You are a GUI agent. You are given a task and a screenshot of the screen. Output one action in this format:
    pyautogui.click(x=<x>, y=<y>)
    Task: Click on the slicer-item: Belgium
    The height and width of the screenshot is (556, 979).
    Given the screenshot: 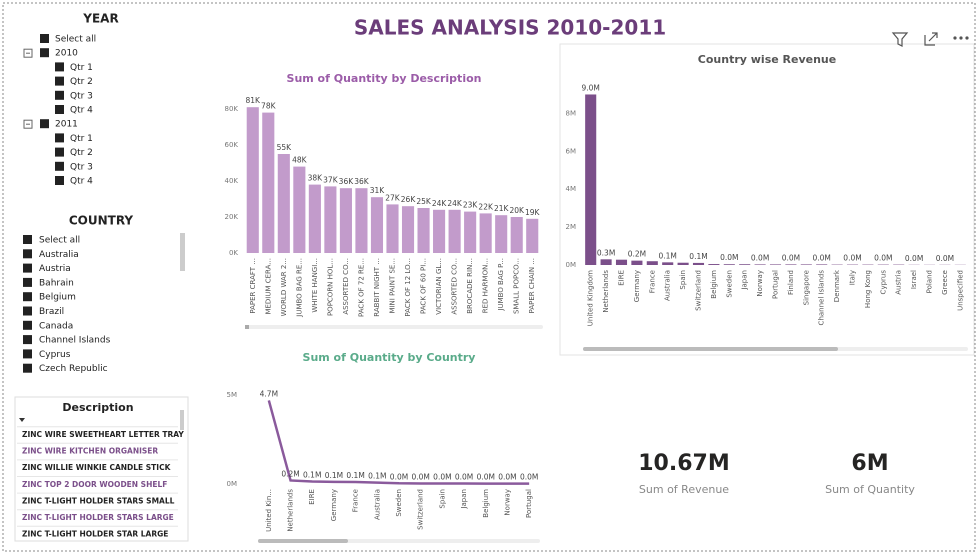 What is the action you would take?
    pyautogui.click(x=57, y=298)
    